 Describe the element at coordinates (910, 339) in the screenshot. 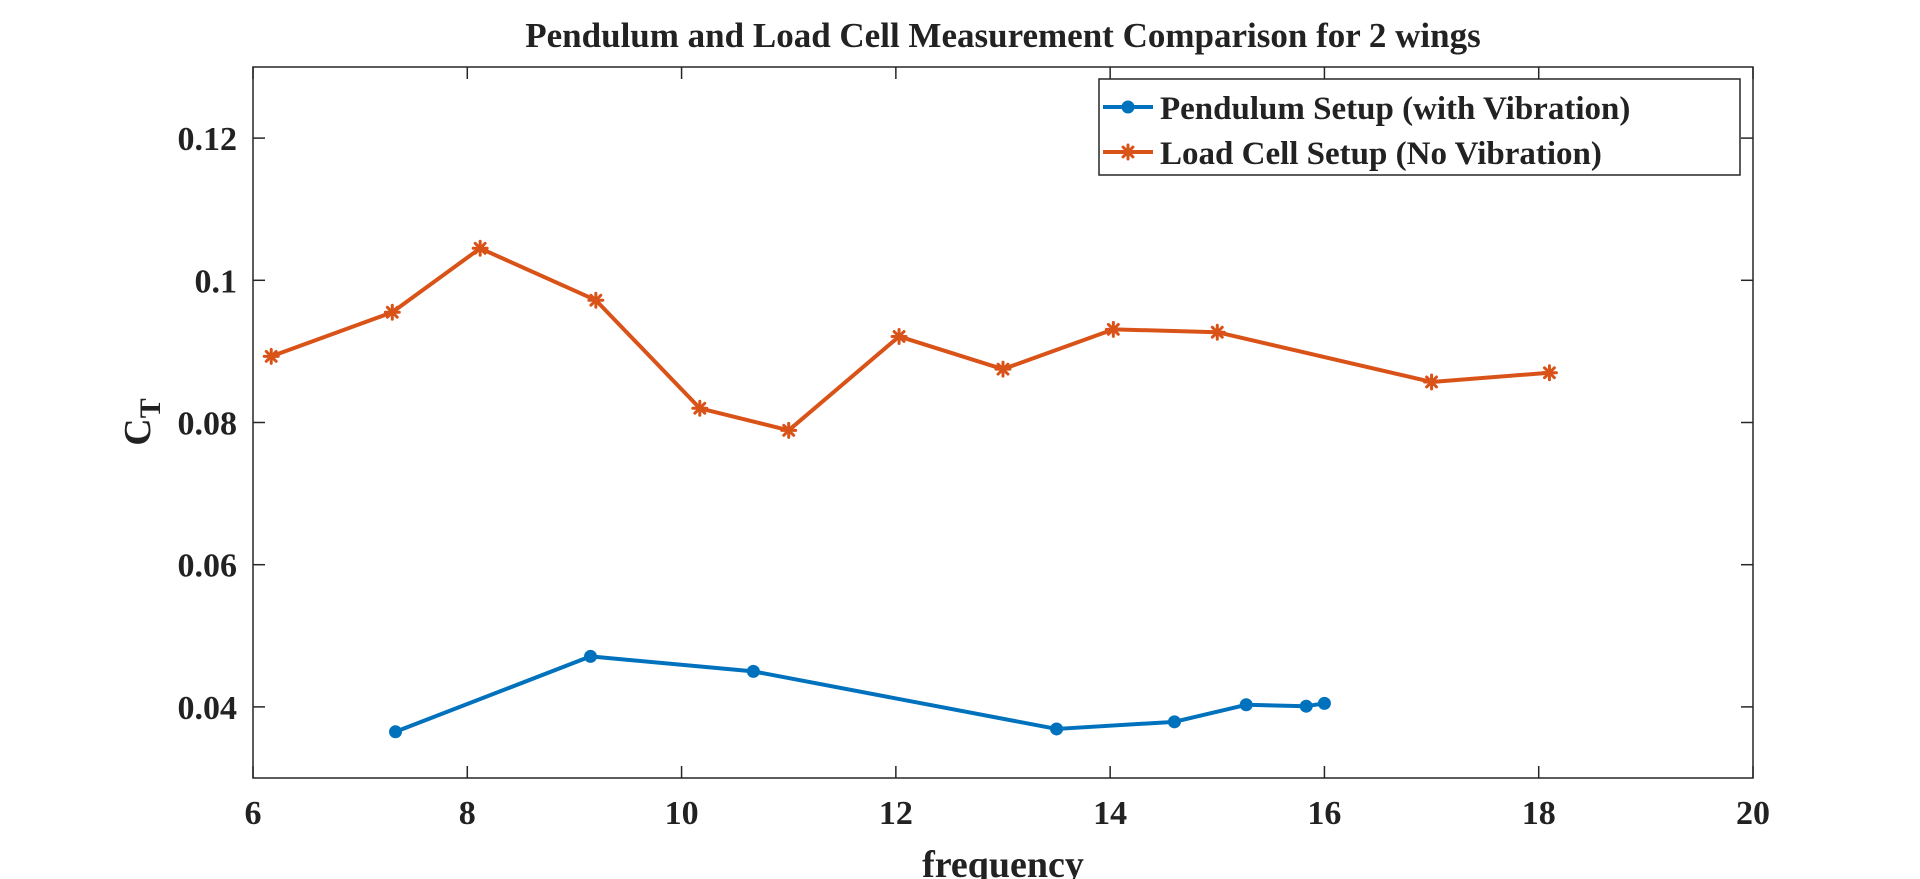

I see `series-line-load-cell` at that location.